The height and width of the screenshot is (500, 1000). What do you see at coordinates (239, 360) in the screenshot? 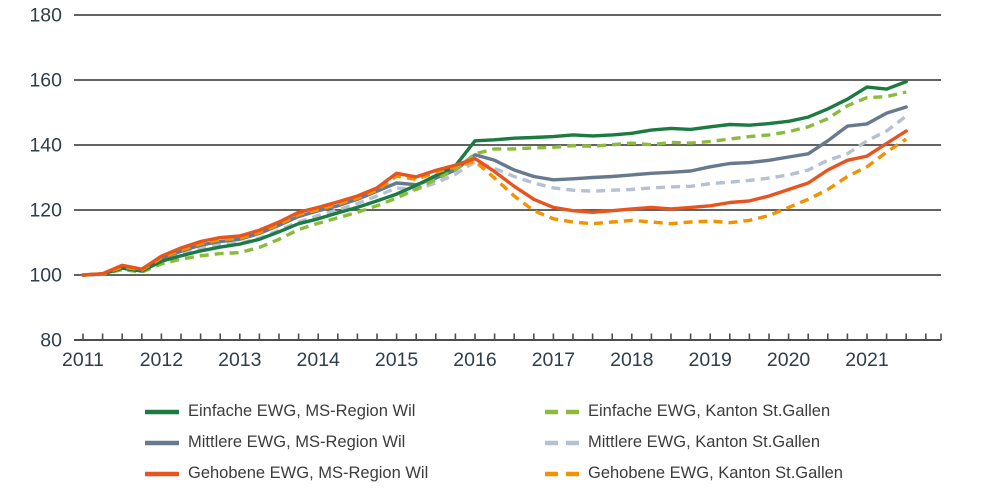
I see `x-tick-label-2013: 2013` at bounding box center [239, 360].